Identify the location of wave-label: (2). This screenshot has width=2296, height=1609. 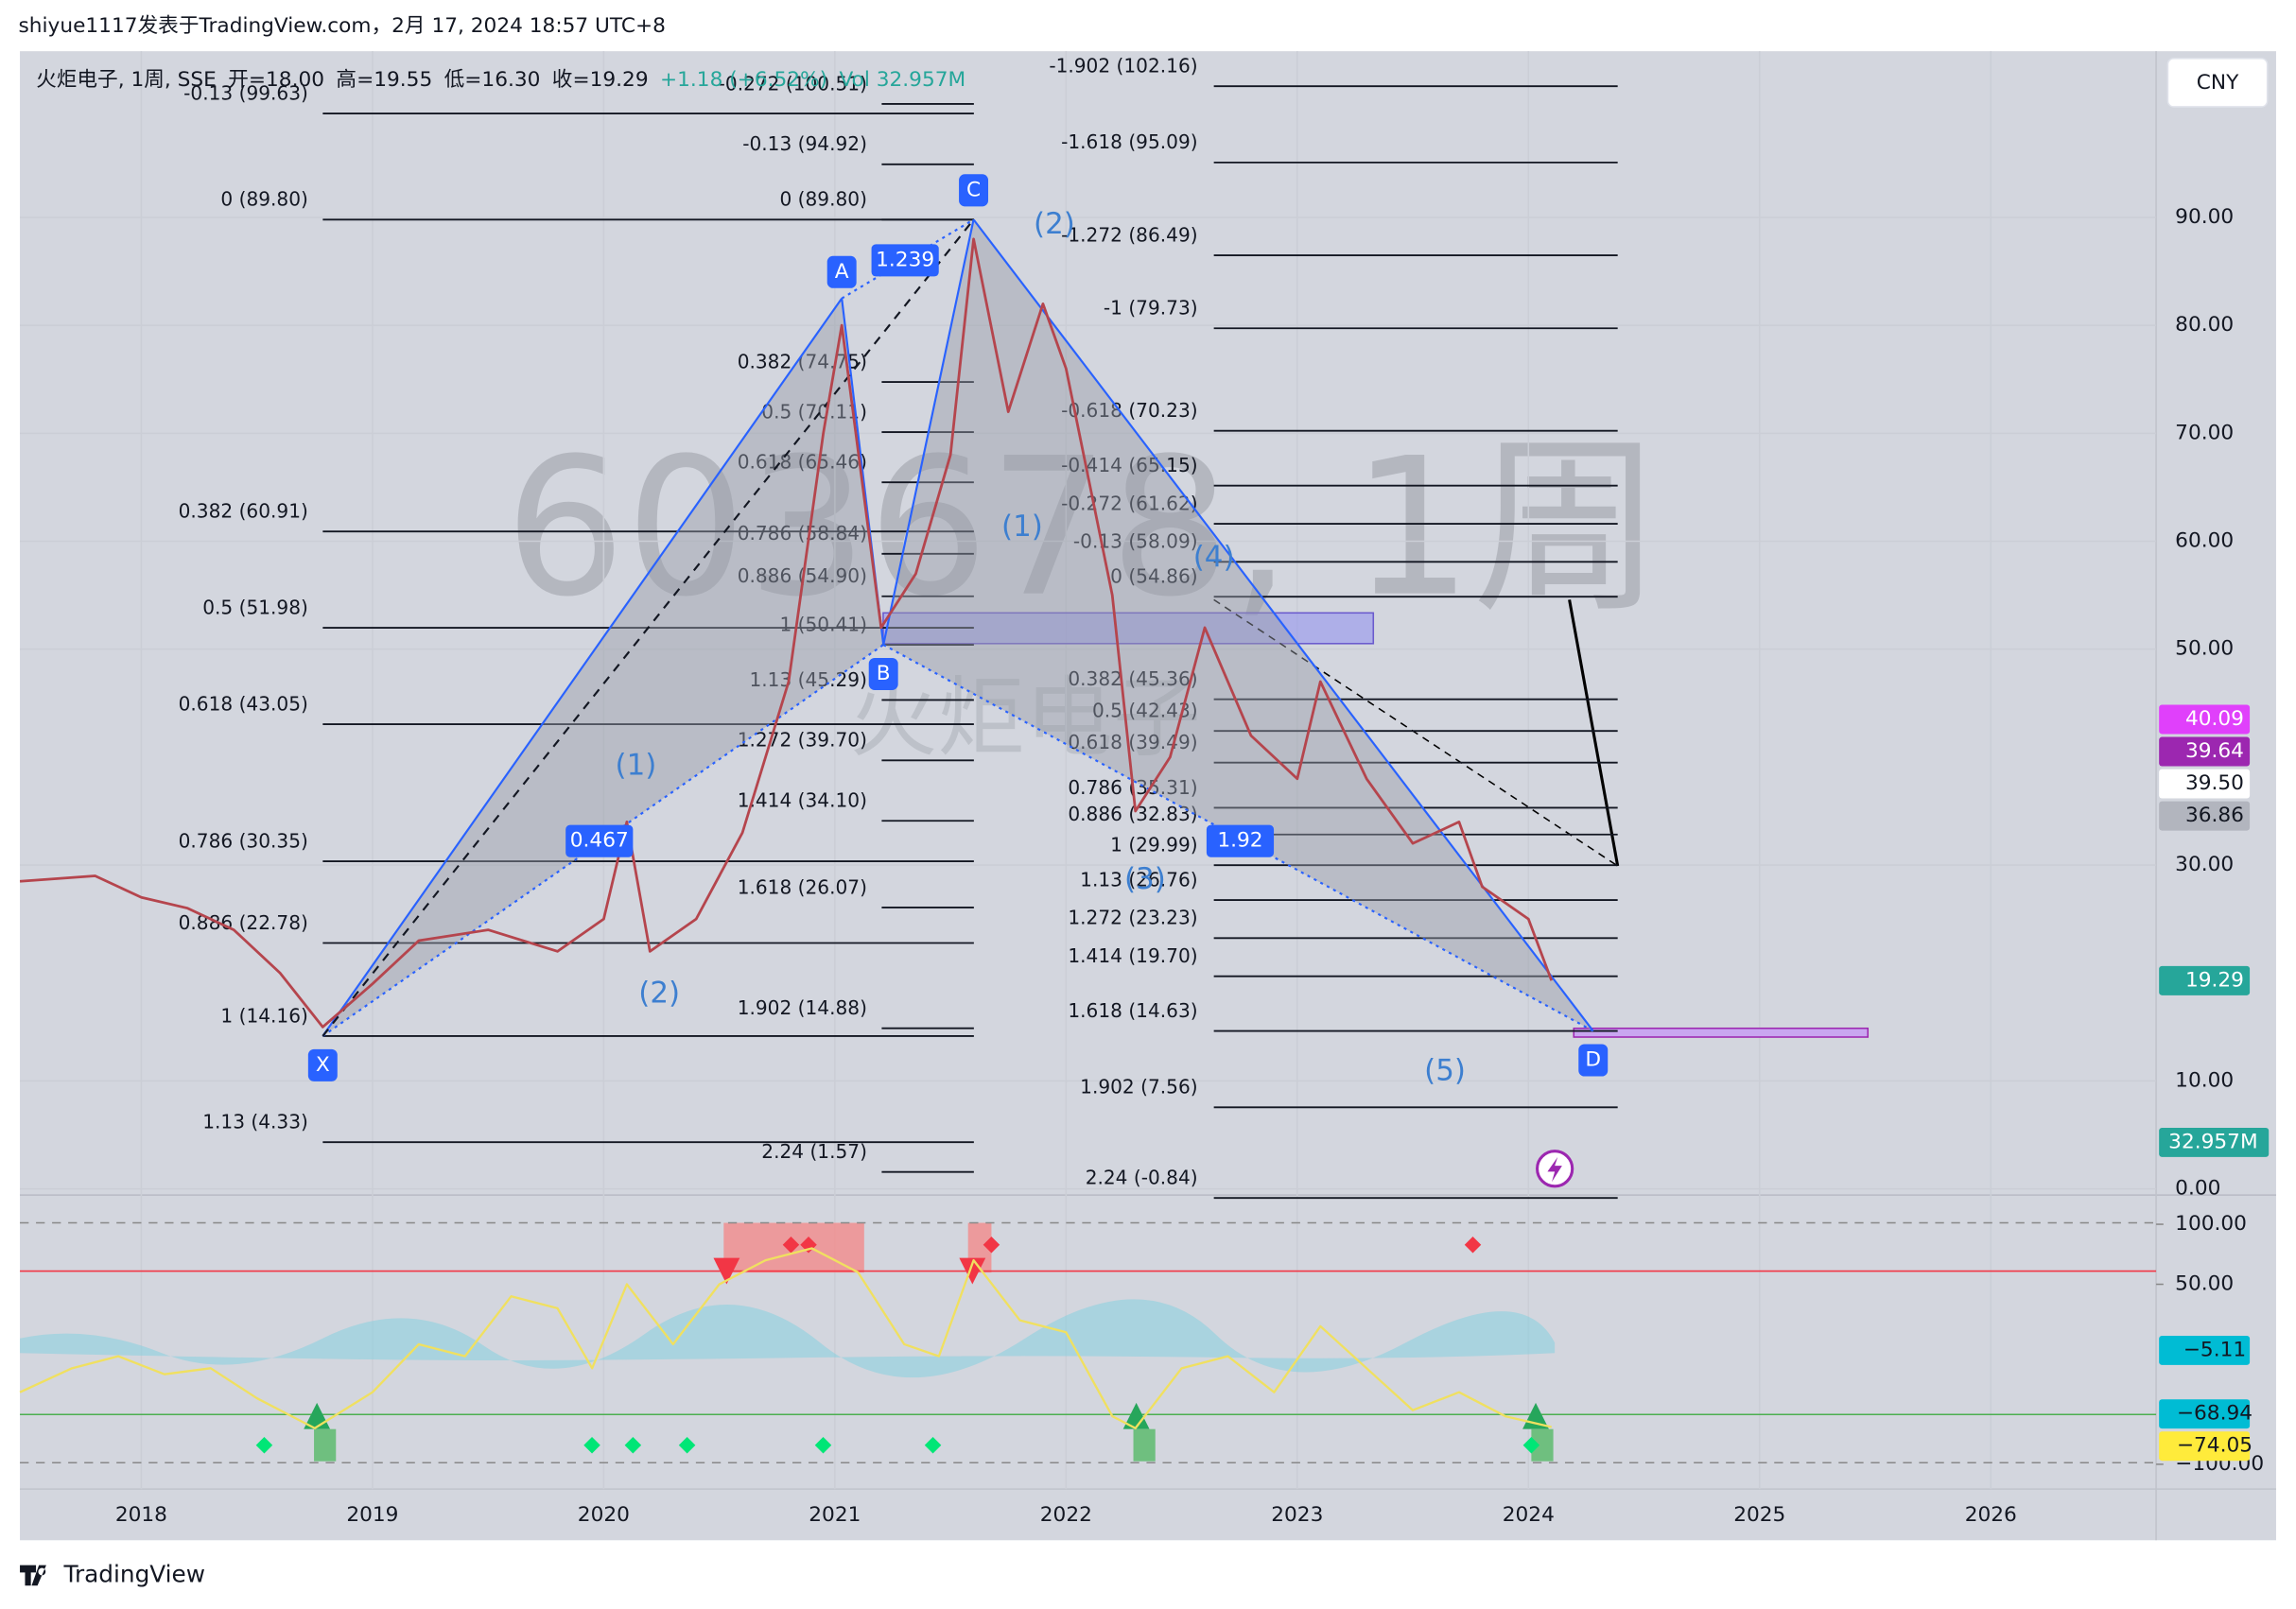
(659, 994).